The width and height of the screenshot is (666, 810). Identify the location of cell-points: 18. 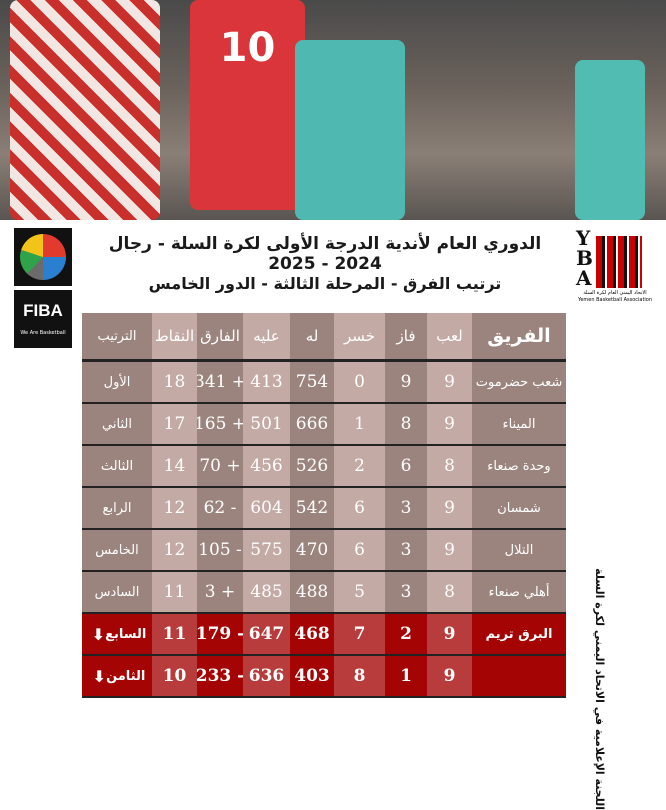
(174, 382).